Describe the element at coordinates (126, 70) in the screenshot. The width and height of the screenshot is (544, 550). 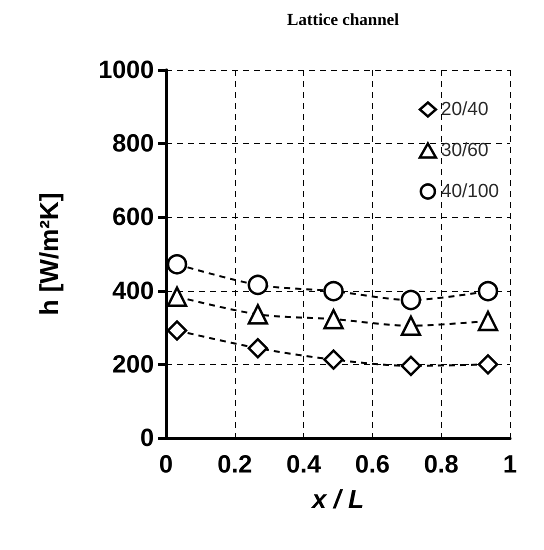
I see `y-tick-label: 1000` at that location.